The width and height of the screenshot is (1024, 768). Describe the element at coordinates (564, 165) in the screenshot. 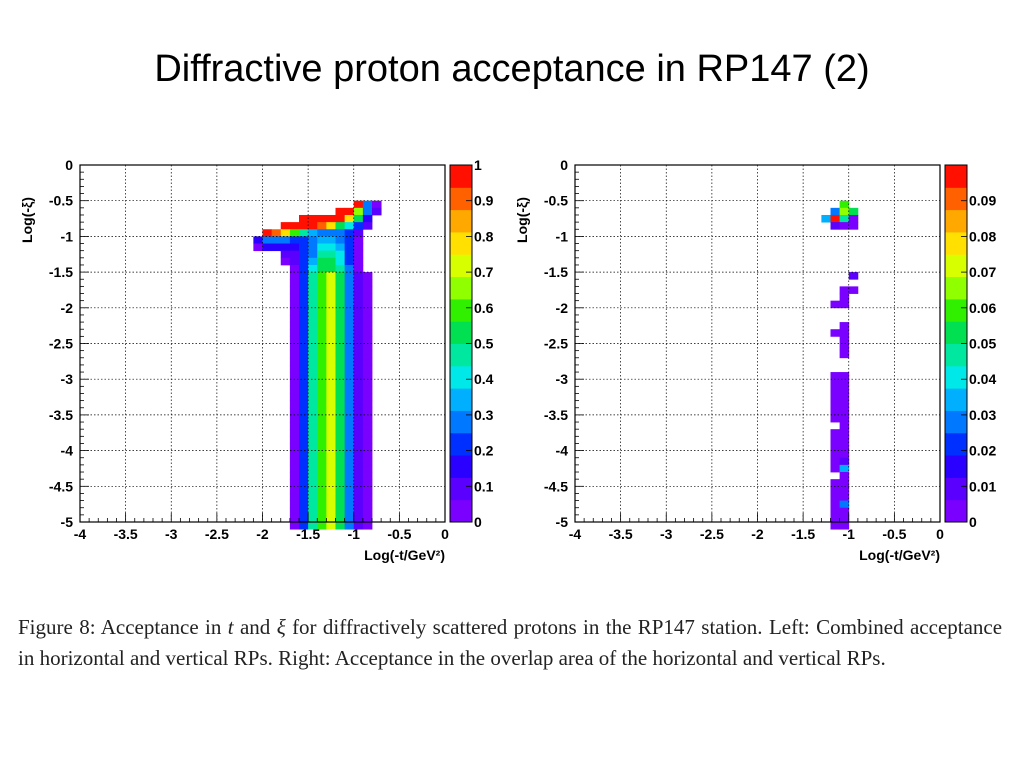

I see `y-tick-label: 0` at that location.